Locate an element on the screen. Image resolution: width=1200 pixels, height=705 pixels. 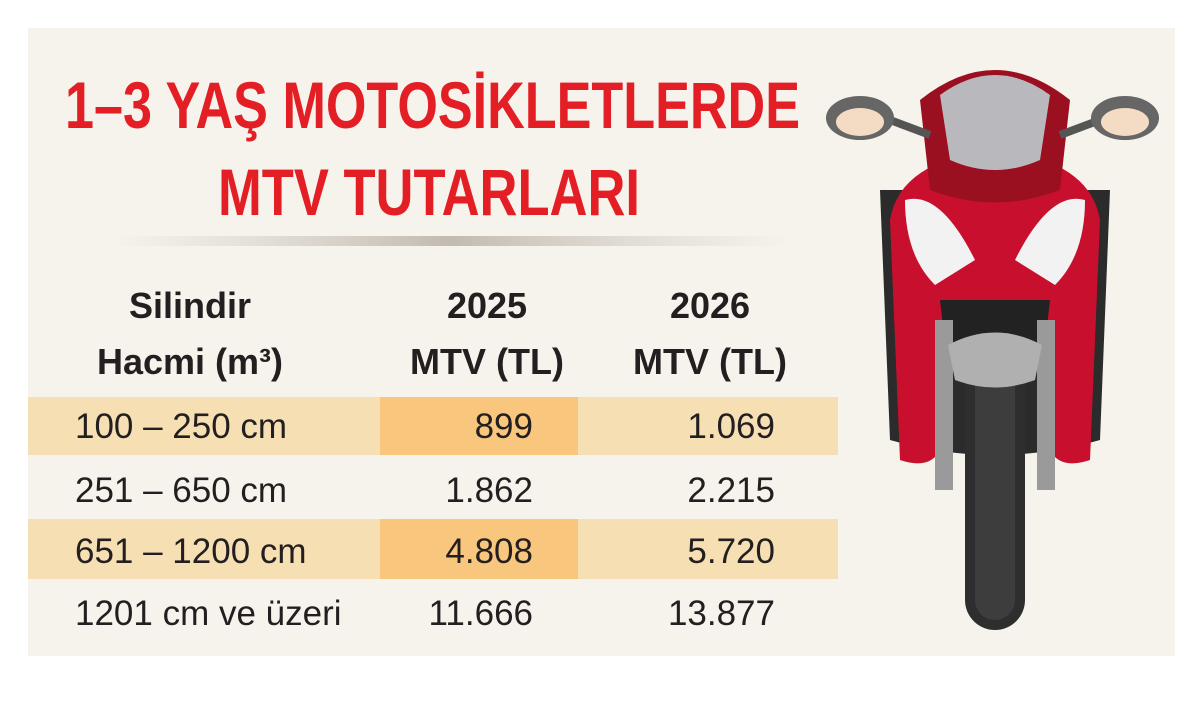
table-cell: 11.666 is located at coordinates (481, 613).